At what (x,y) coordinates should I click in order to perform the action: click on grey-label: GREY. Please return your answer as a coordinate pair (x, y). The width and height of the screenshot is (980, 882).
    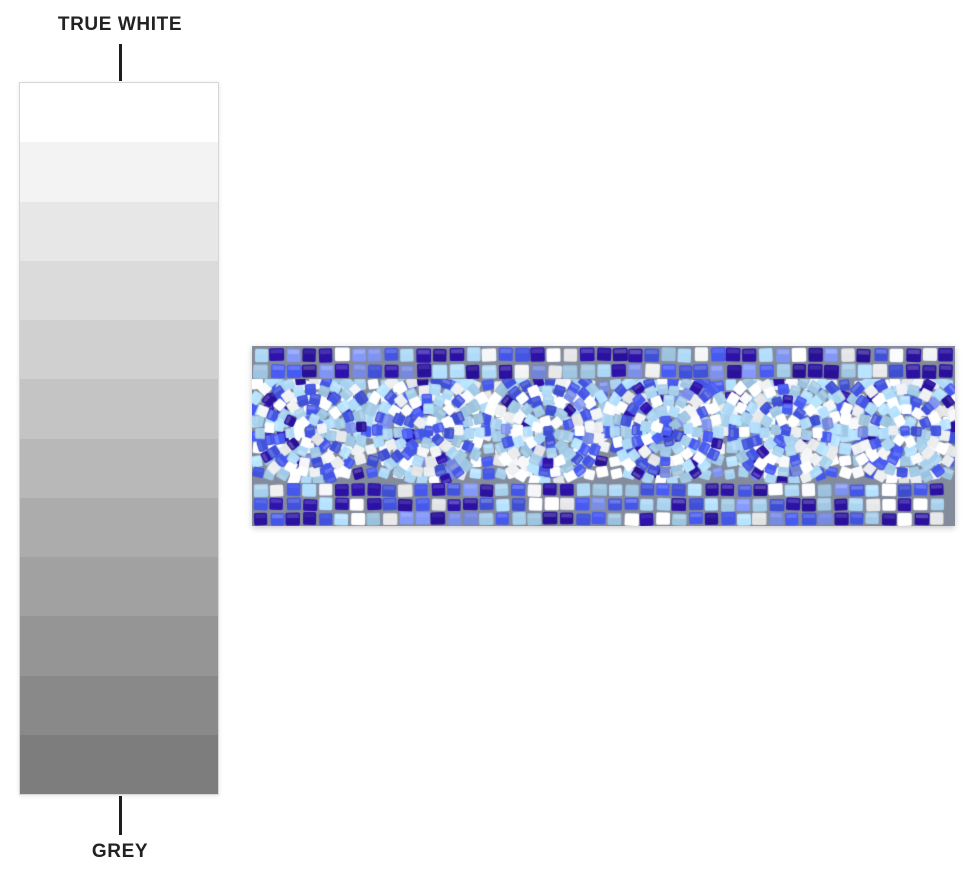
    Looking at the image, I should click on (120, 851).